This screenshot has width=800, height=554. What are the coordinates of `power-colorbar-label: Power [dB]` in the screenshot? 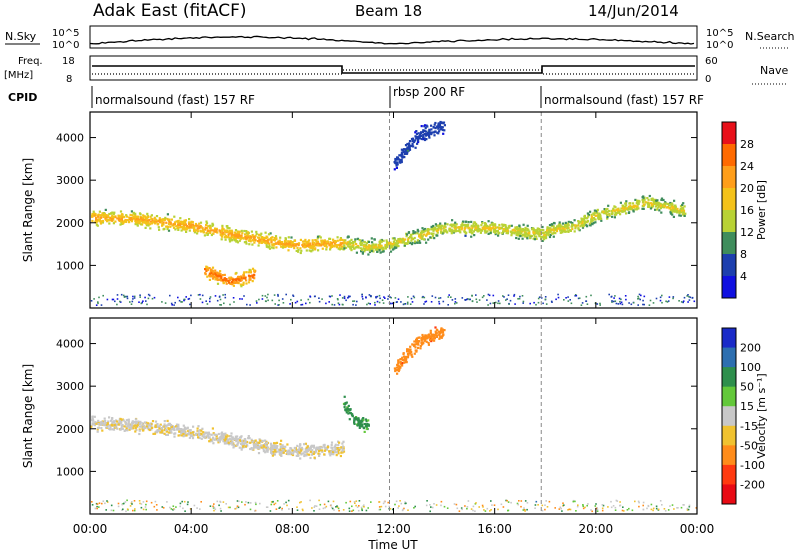 It's located at (761, 210).